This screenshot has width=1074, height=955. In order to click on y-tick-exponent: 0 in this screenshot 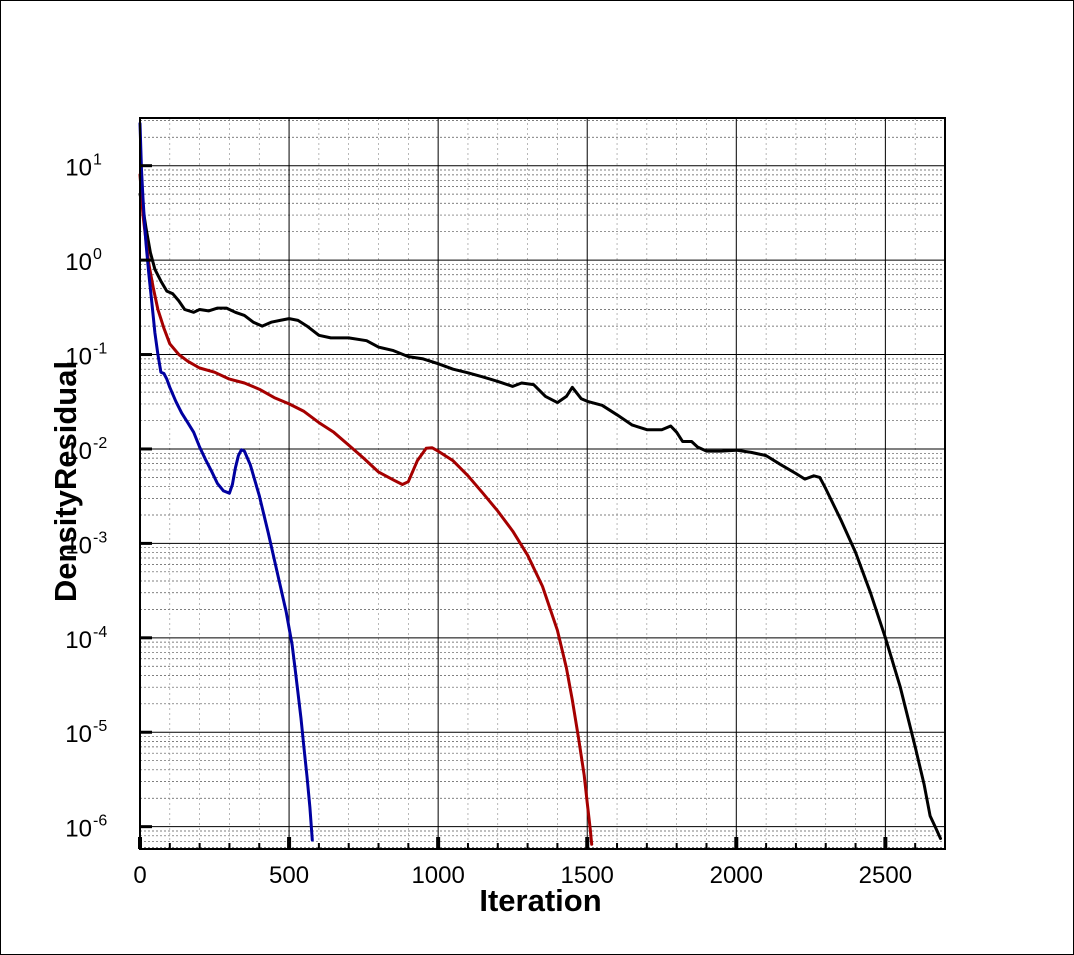, I will do `click(97, 254)`.